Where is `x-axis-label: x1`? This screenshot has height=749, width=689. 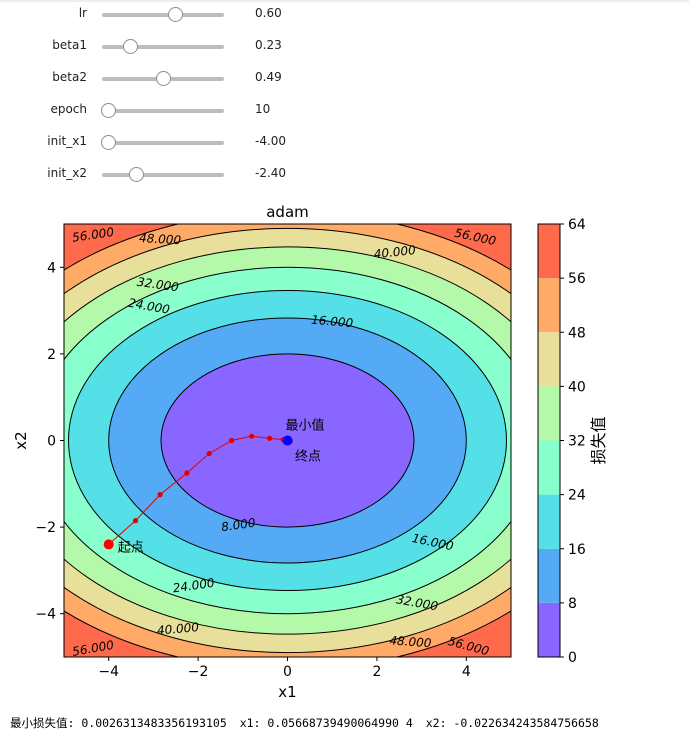
x-axis-label: x1 is located at coordinates (287, 692).